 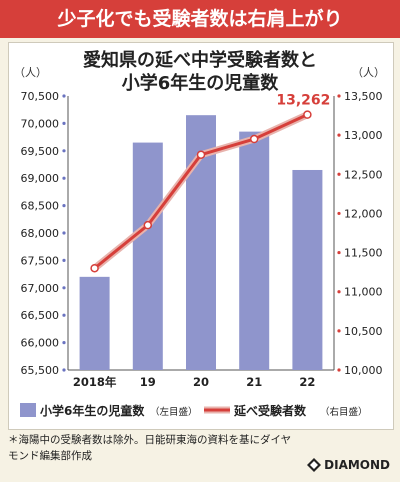 What do you see at coordinates (40, 123) in the screenshot?
I see `left-tick-label: 70,000` at bounding box center [40, 123].